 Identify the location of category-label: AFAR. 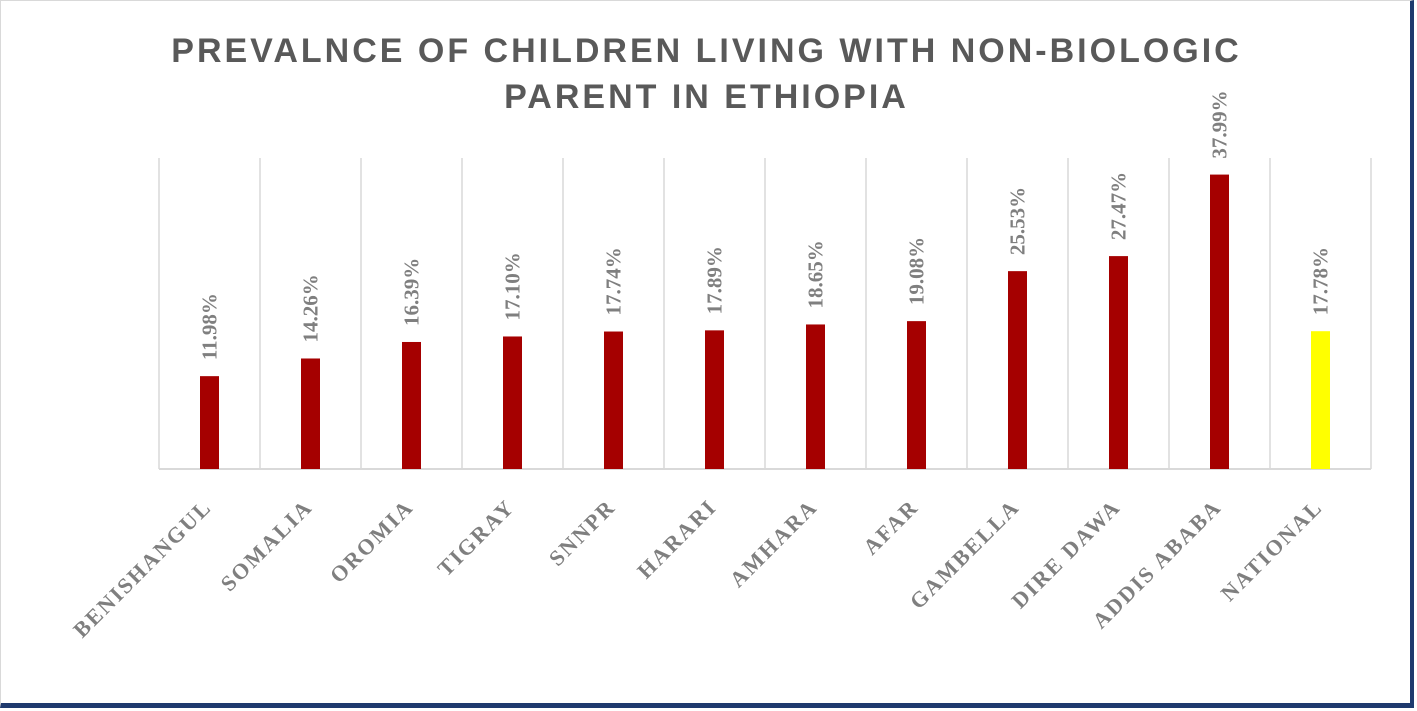
(890, 526).